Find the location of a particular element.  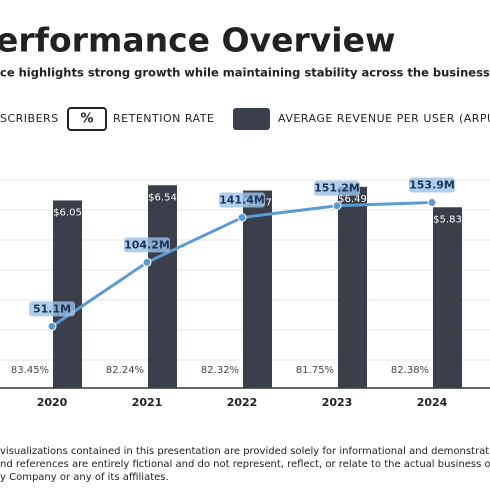

retention-label: 81.75% is located at coordinates (315, 370).